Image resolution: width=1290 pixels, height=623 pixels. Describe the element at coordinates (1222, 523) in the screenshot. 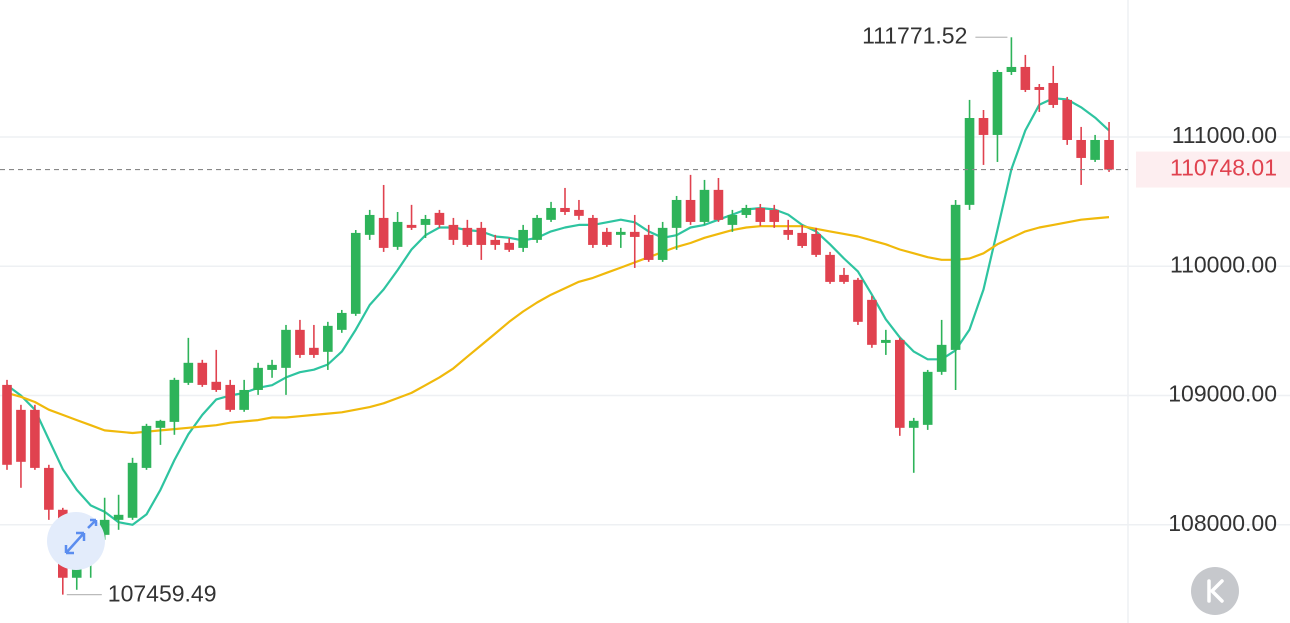

I see `y-tick-label: 108000.00` at that location.